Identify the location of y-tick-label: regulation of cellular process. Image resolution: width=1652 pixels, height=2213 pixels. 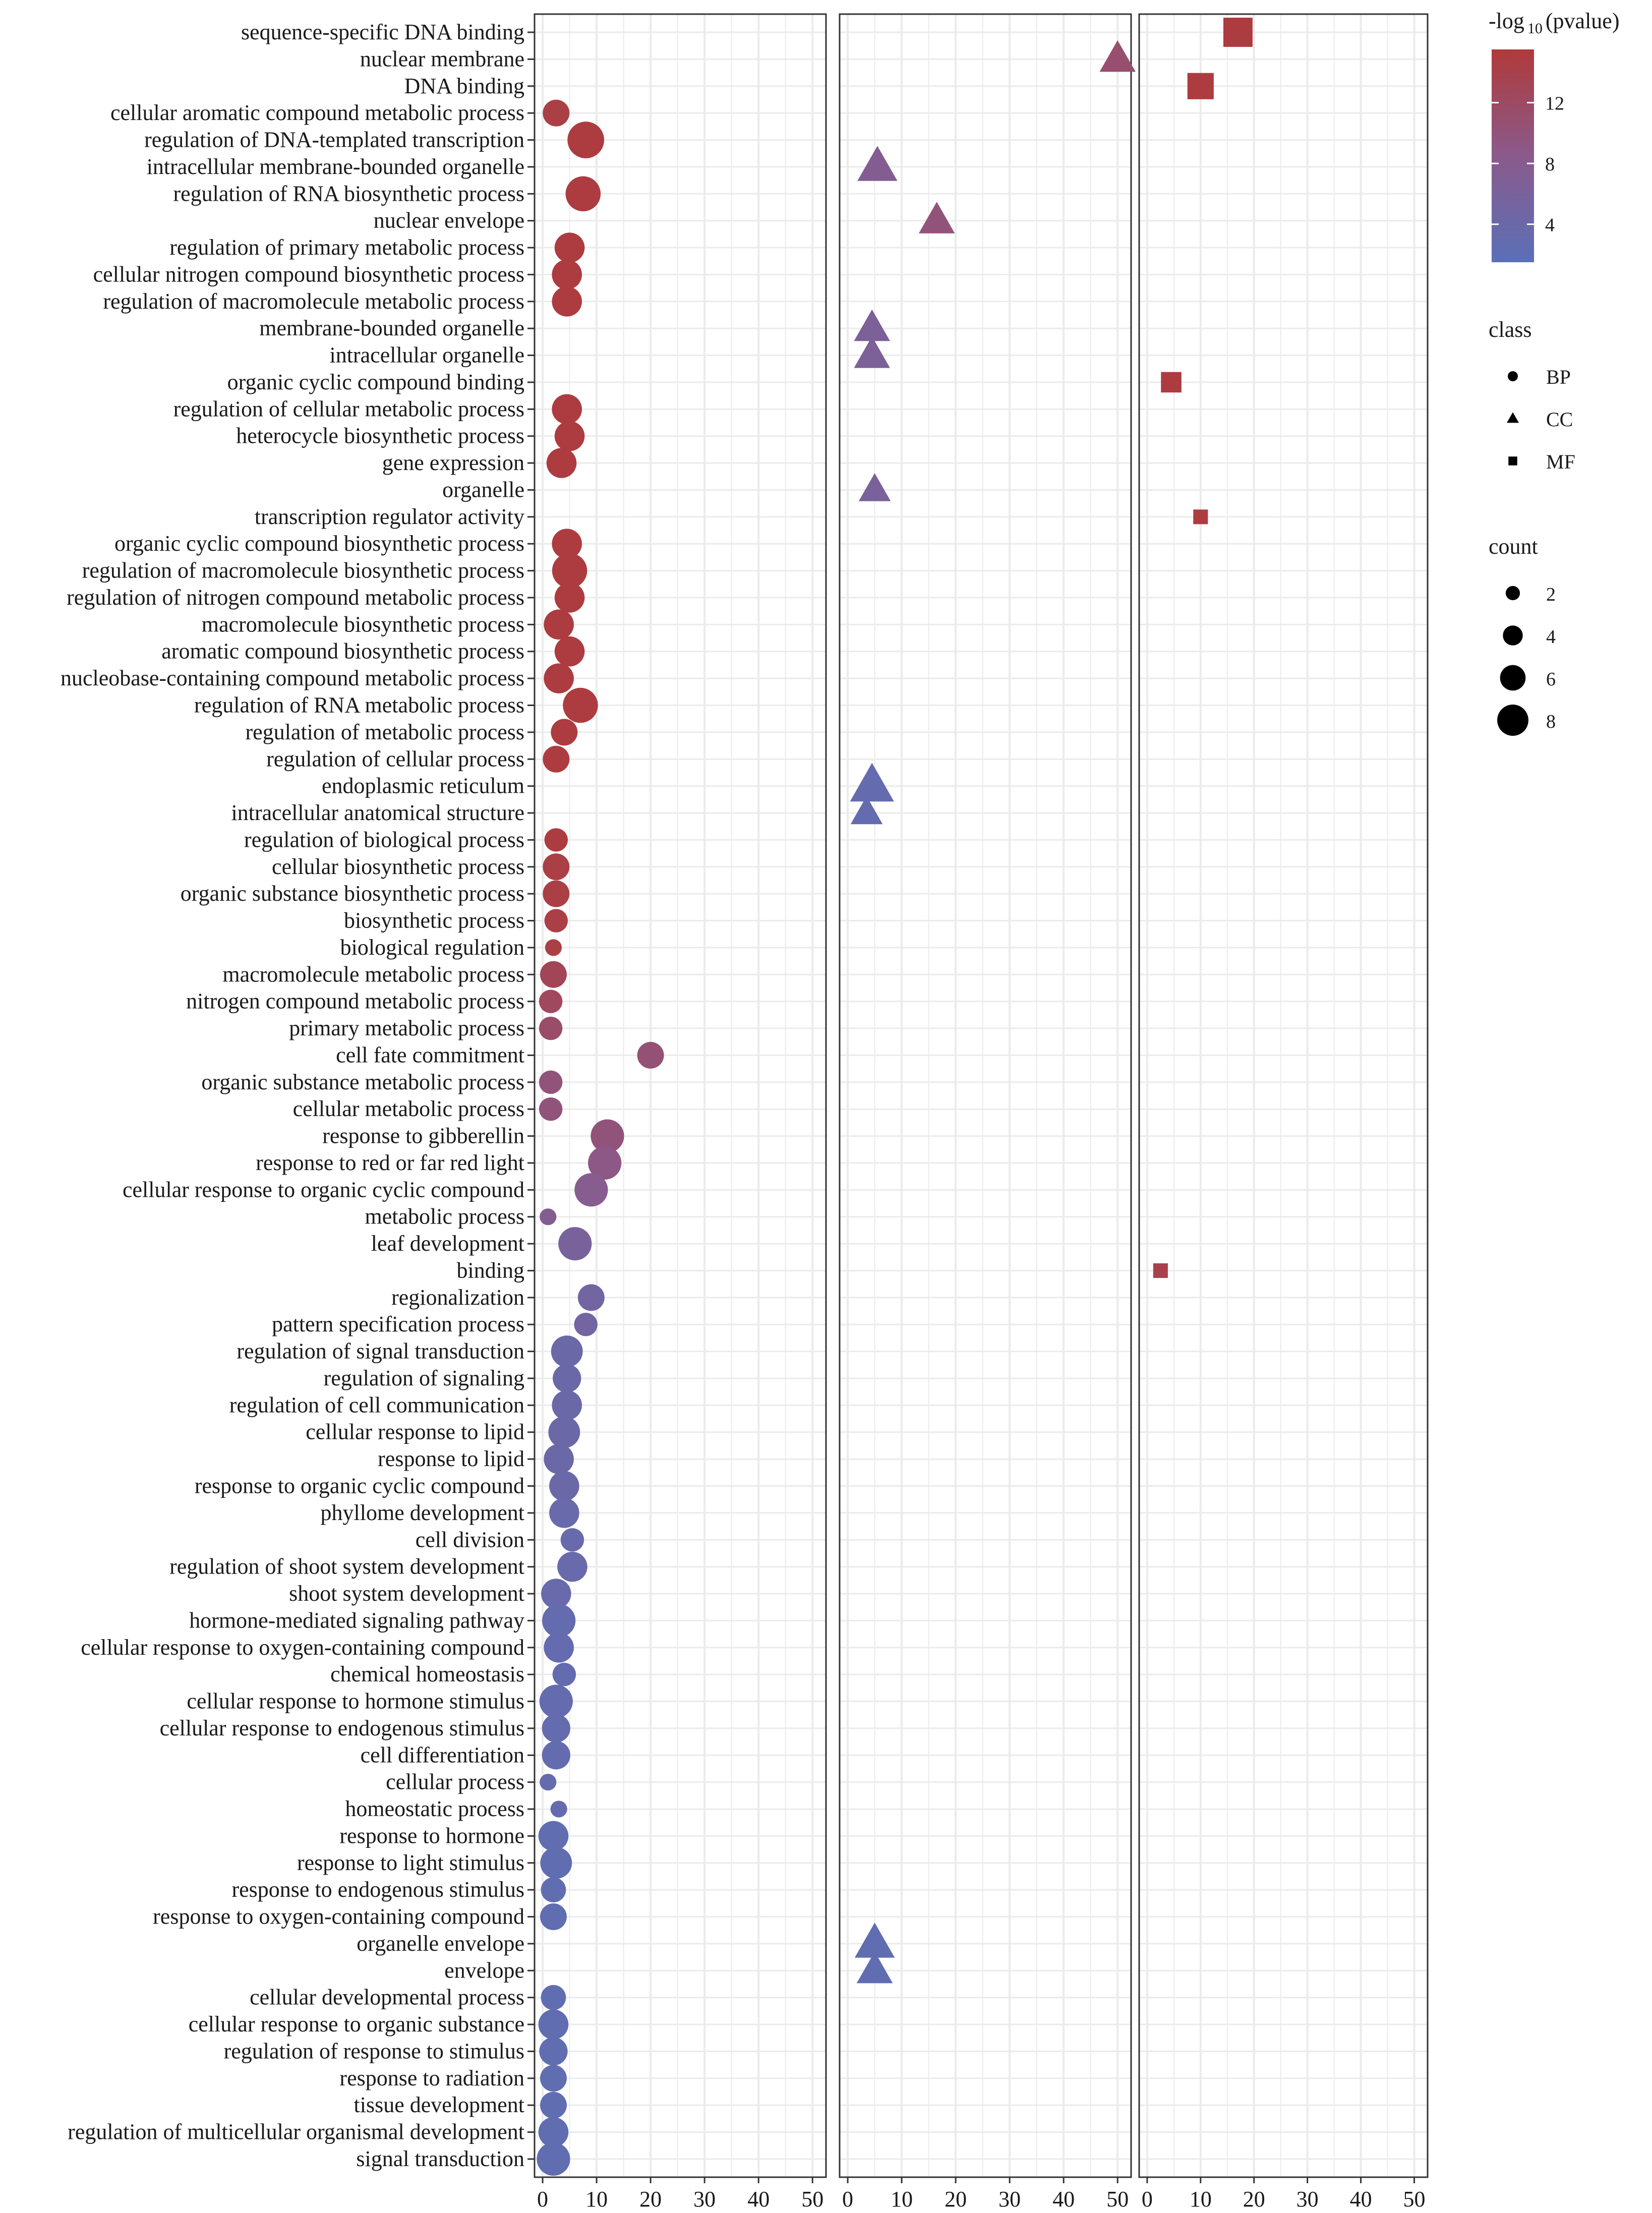
(395, 758).